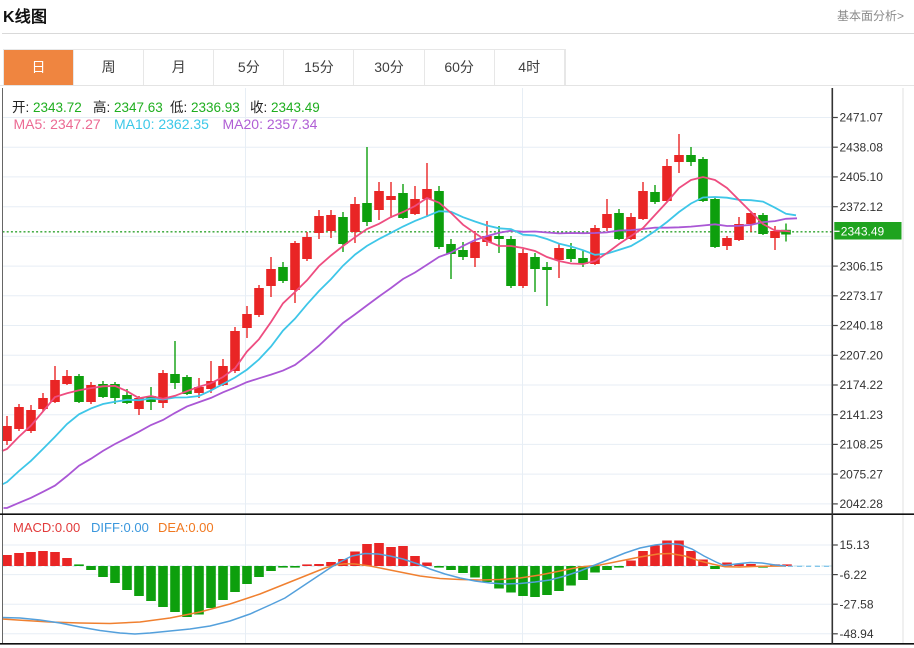 This screenshot has height=648, width=914. What do you see at coordinates (854, 575) in the screenshot?
I see `svg-text: -6.22` at bounding box center [854, 575].